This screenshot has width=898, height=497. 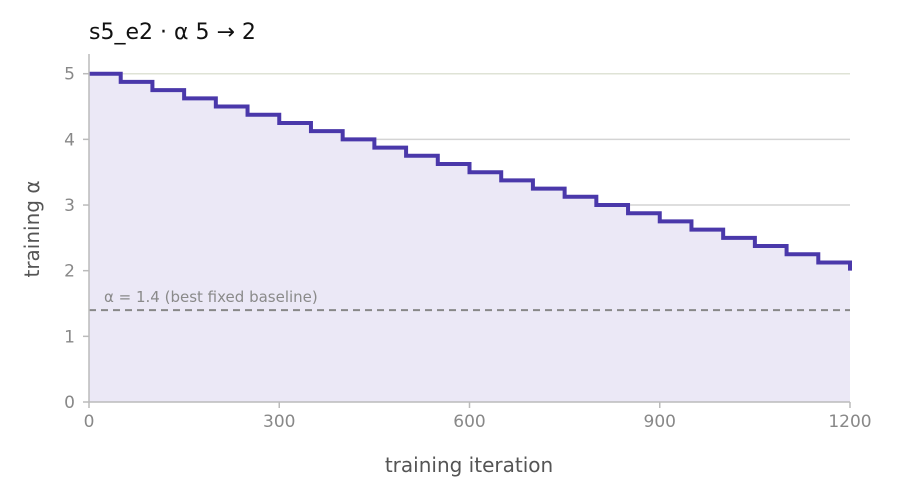 I want to click on reference-line-group: α = 1.4 (best fixed baseline), so click(x=469, y=300).